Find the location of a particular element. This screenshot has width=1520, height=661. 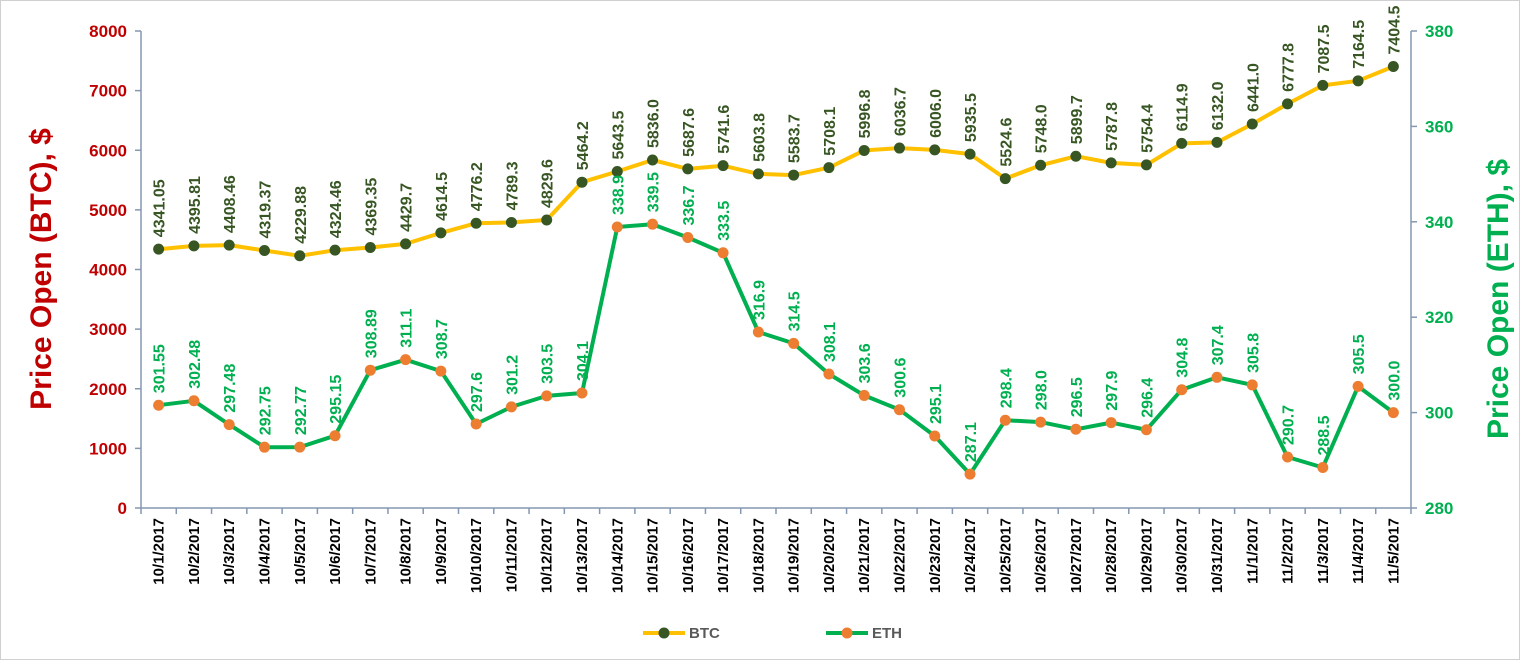

eth-data-label: 303.6 is located at coordinates (865, 363).